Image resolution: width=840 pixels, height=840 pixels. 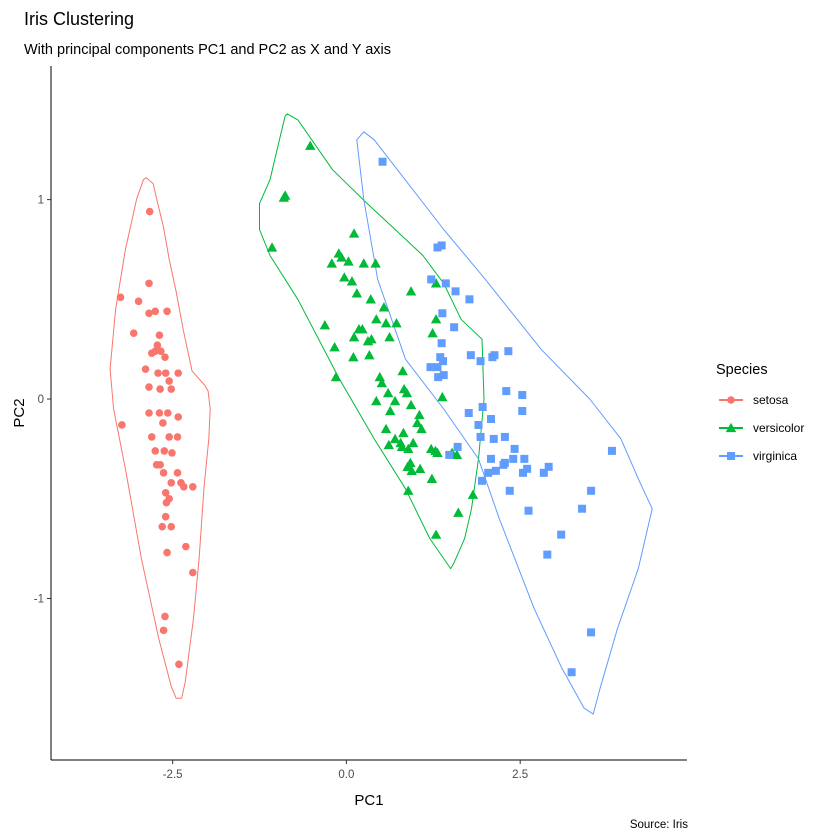 I want to click on chart-title: Iris Clustering, so click(x=79, y=19).